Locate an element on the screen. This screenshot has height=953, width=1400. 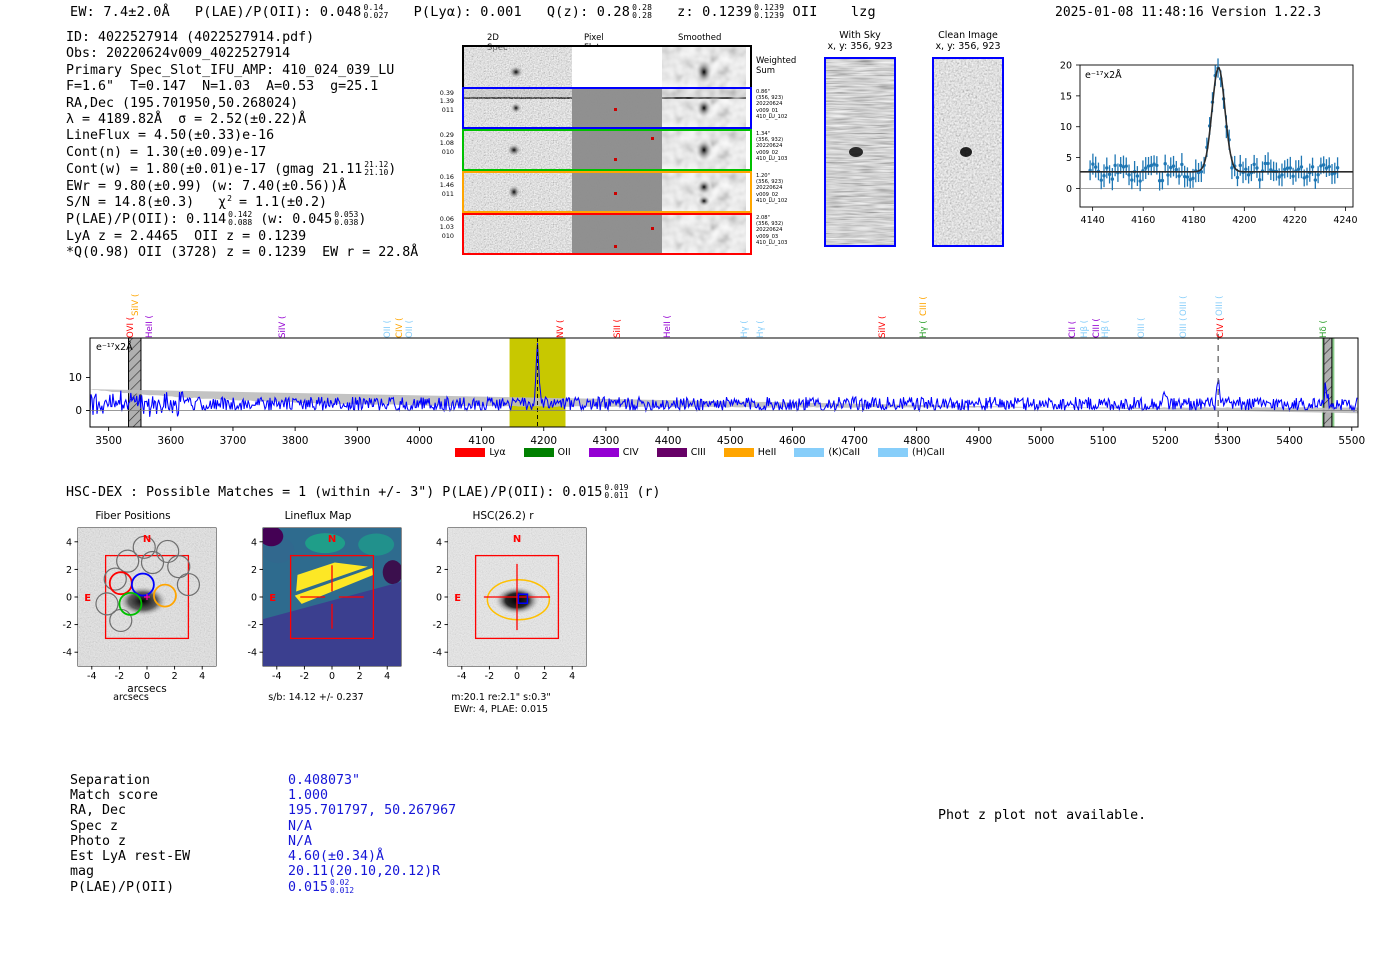
svg-text: 4160 is located at coordinates (1143, 220).